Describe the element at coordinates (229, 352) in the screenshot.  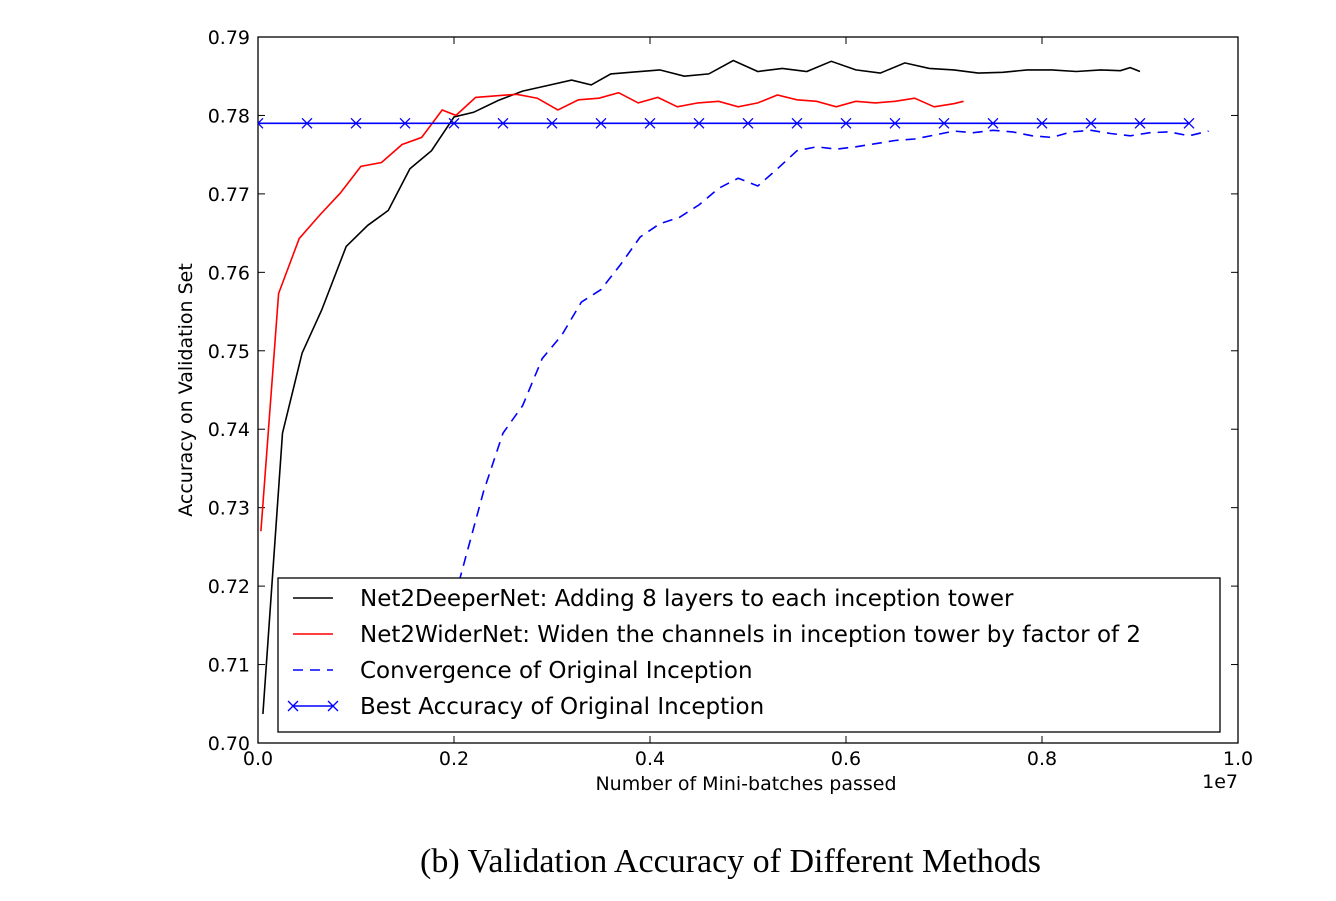
I see `y-tick-label: 0.75` at that location.